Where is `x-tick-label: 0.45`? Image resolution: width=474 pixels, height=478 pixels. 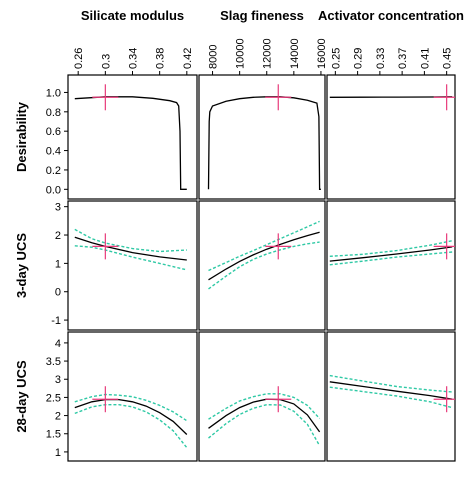
x-tick-label: 0.45 is located at coordinates (448, 58).